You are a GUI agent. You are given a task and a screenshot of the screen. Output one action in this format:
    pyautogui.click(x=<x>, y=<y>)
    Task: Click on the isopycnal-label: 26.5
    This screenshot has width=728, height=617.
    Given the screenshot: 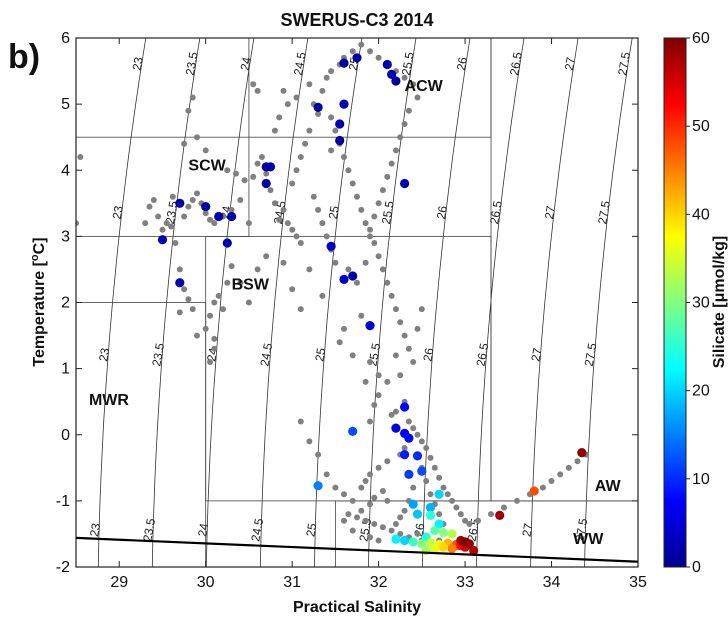 What is the action you would take?
    pyautogui.click(x=496, y=213)
    